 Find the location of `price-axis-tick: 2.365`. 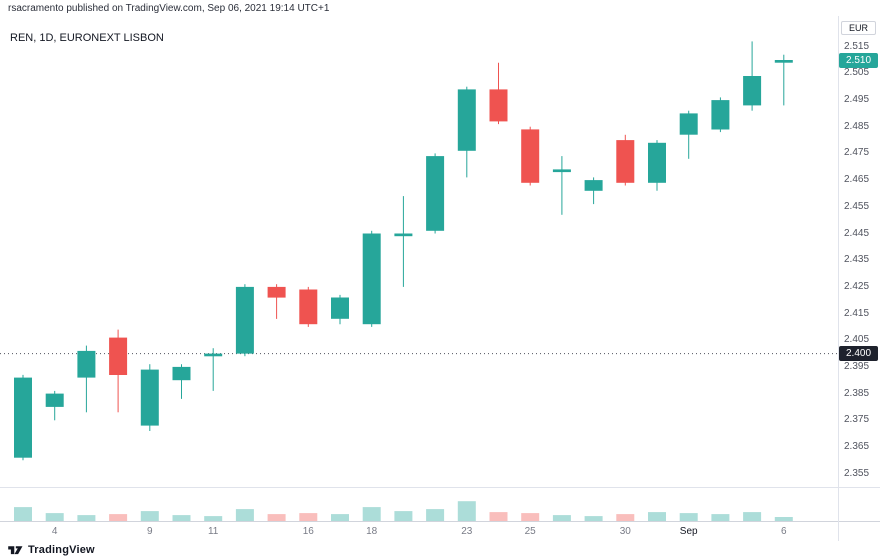

price-axis-tick: 2.365 is located at coordinates (857, 446).